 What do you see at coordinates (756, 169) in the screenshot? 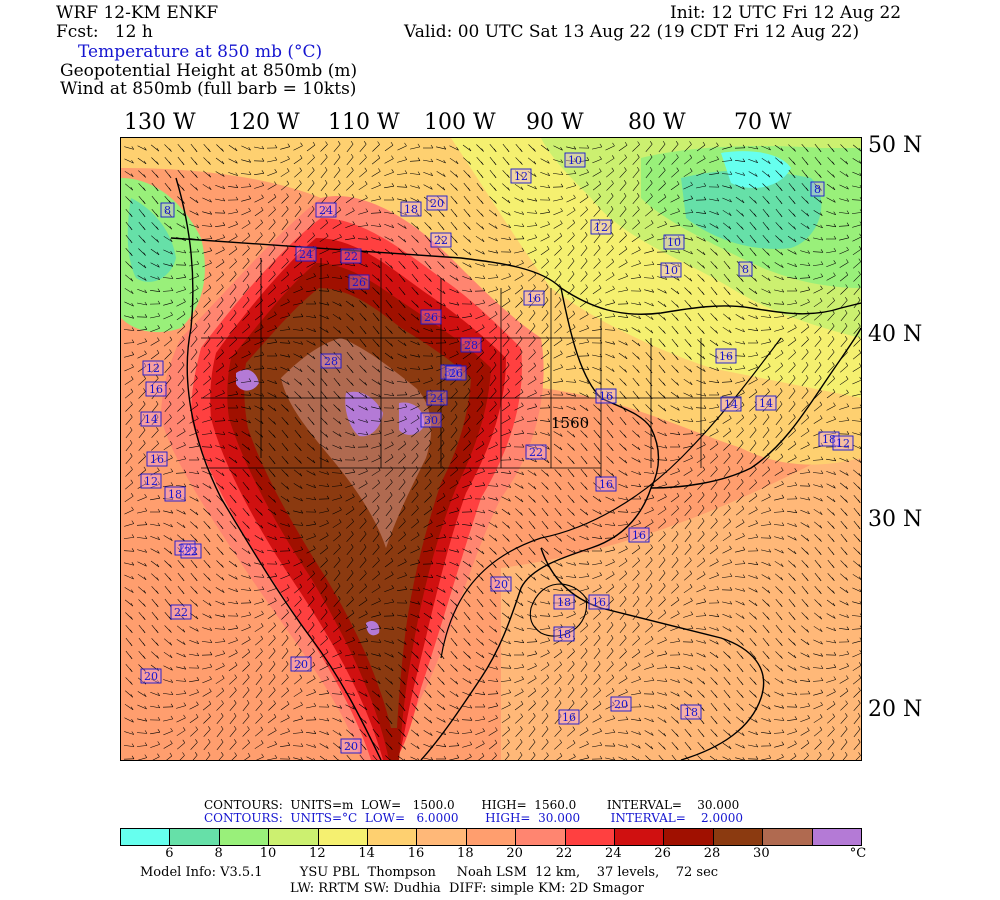
I see `field-lt6c` at bounding box center [756, 169].